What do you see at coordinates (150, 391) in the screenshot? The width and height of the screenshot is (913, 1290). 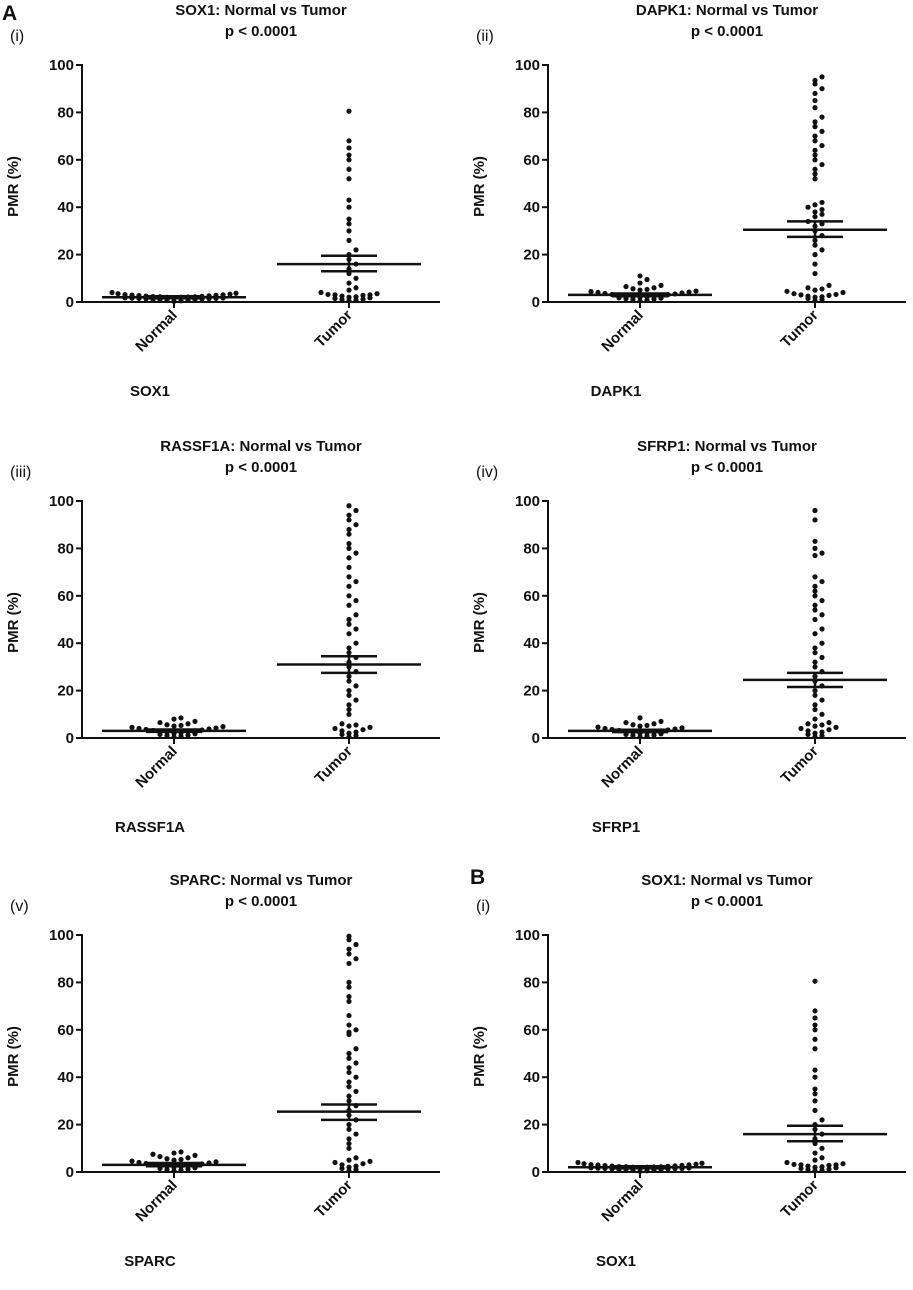 I see `x-axis-label: SOX1` at bounding box center [150, 391].